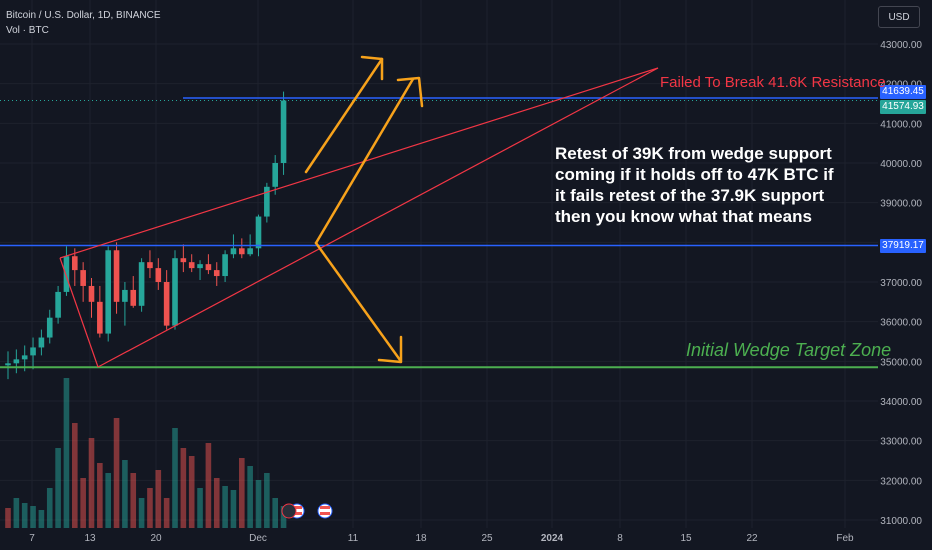 This screenshot has width=932, height=550. What do you see at coordinates (693, 153) in the screenshot?
I see `retest-line: Retest of 39K from wedge support` at bounding box center [693, 153].